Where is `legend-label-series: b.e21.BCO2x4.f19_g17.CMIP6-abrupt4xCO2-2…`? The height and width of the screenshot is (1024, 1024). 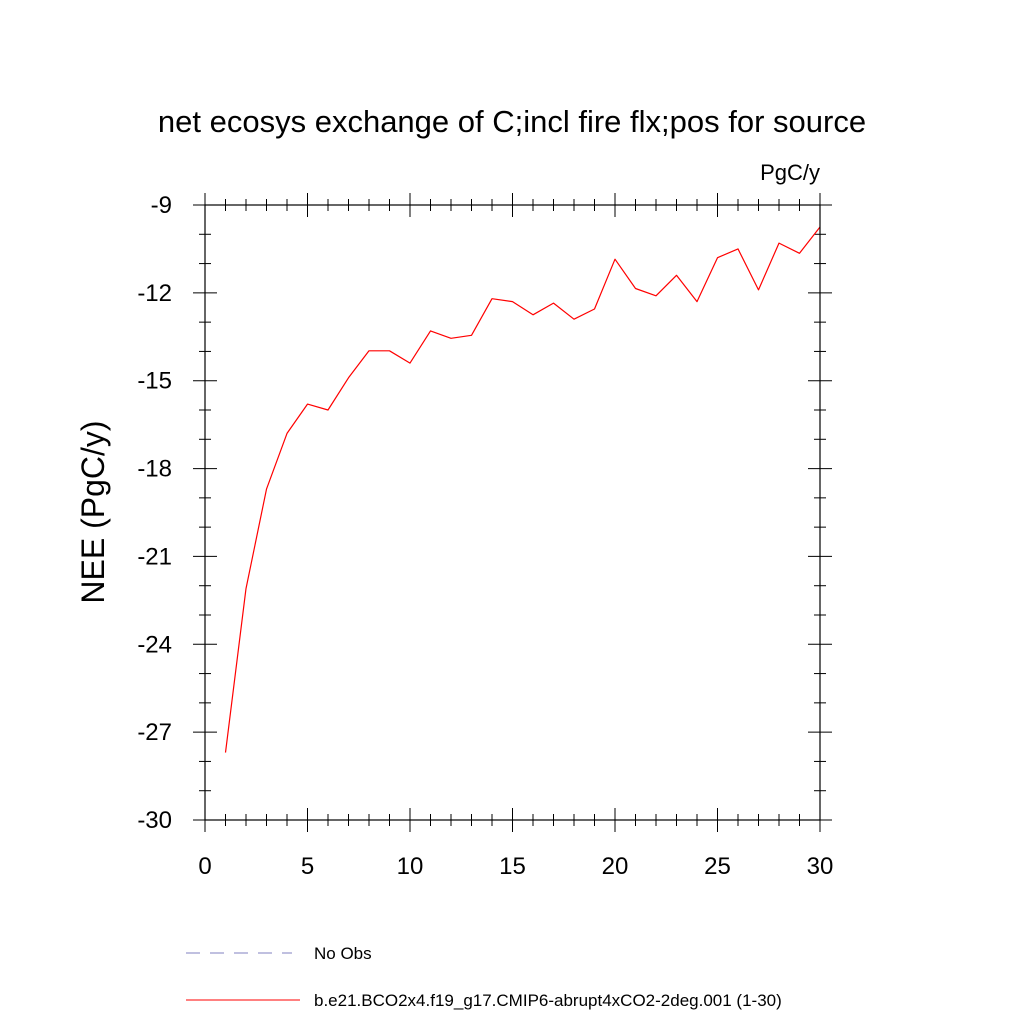 legend-label-series: b.e21.BCO2x4.f19_g17.CMIP6-abrupt4xCO2-2… is located at coordinates (548, 1000).